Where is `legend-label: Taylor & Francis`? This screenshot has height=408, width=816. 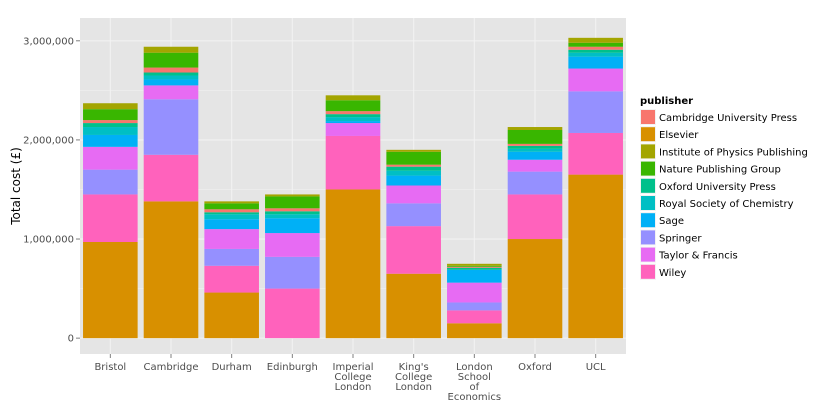
legend-label: Taylor & Francis is located at coordinates (698, 256).